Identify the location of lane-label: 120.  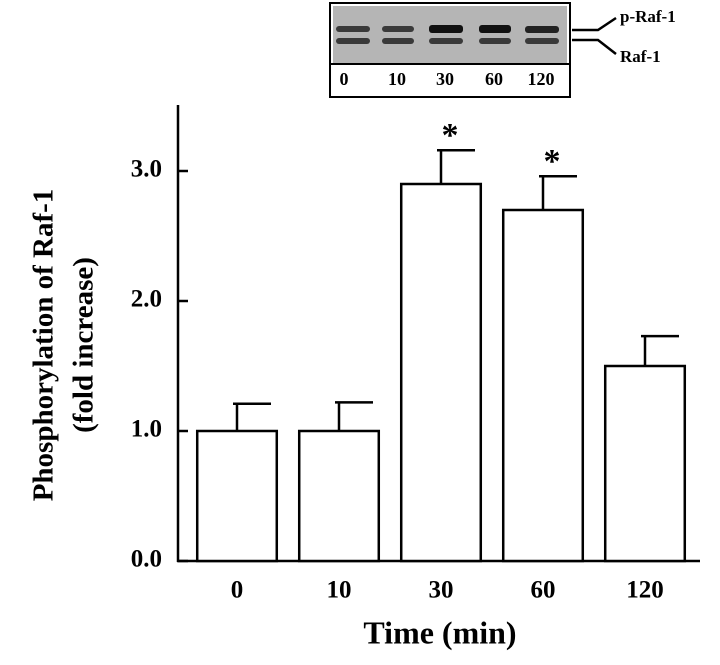
(541, 79).